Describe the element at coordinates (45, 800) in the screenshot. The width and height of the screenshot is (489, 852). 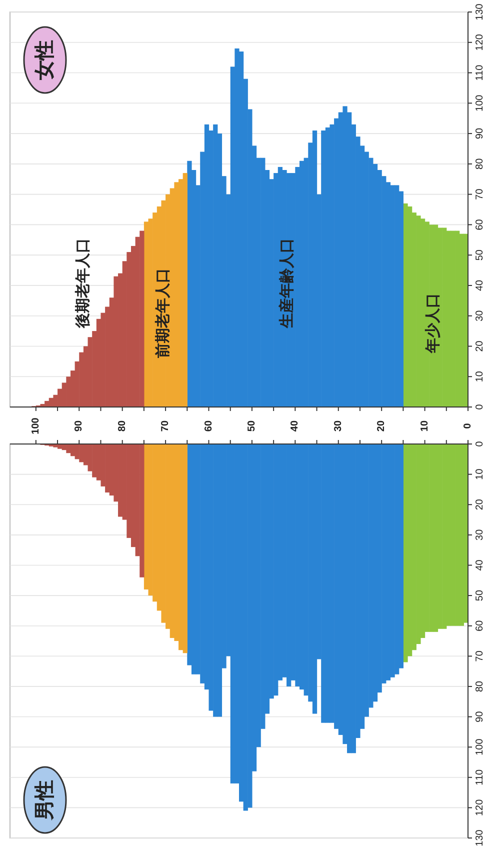
I see `text: 男性` at that location.